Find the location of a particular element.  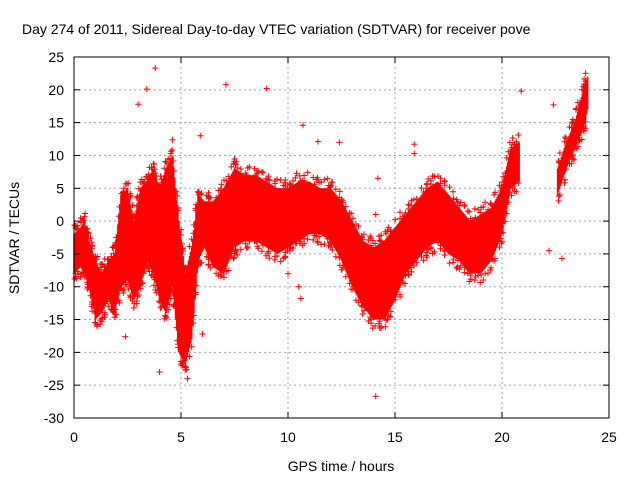

y-tick-label: -30 is located at coordinates (54, 418).